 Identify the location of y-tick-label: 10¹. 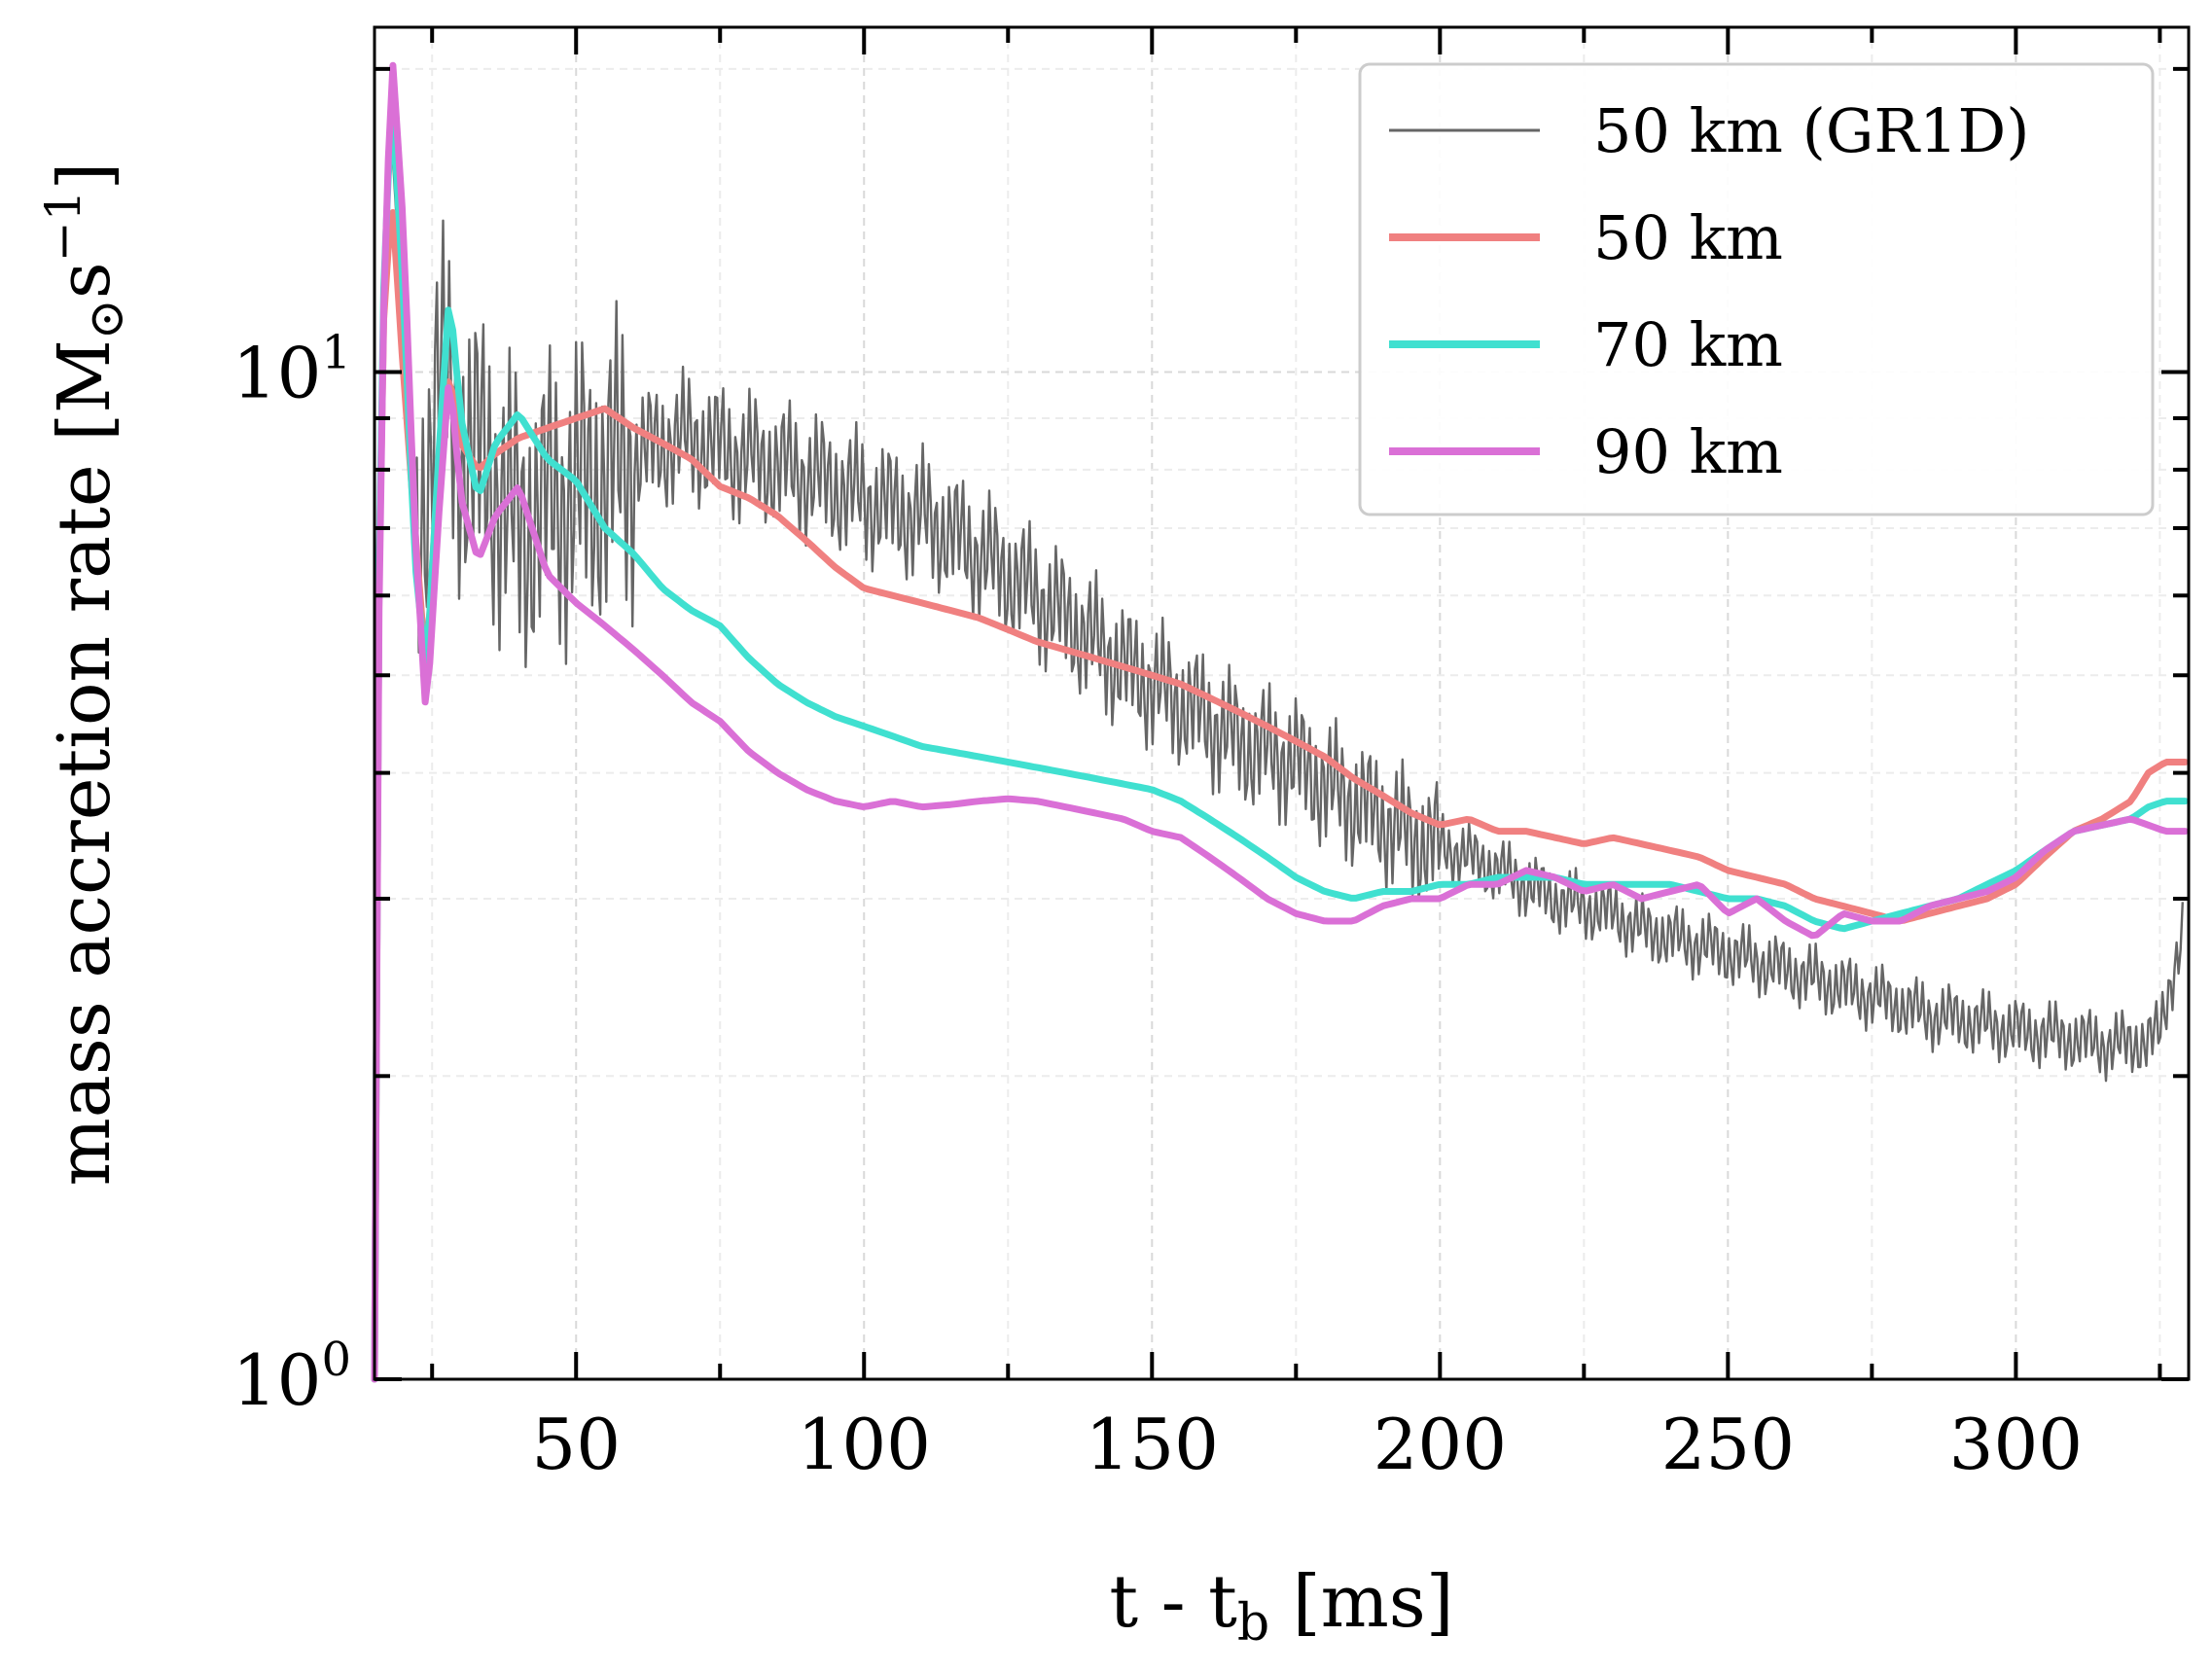
(291, 370).